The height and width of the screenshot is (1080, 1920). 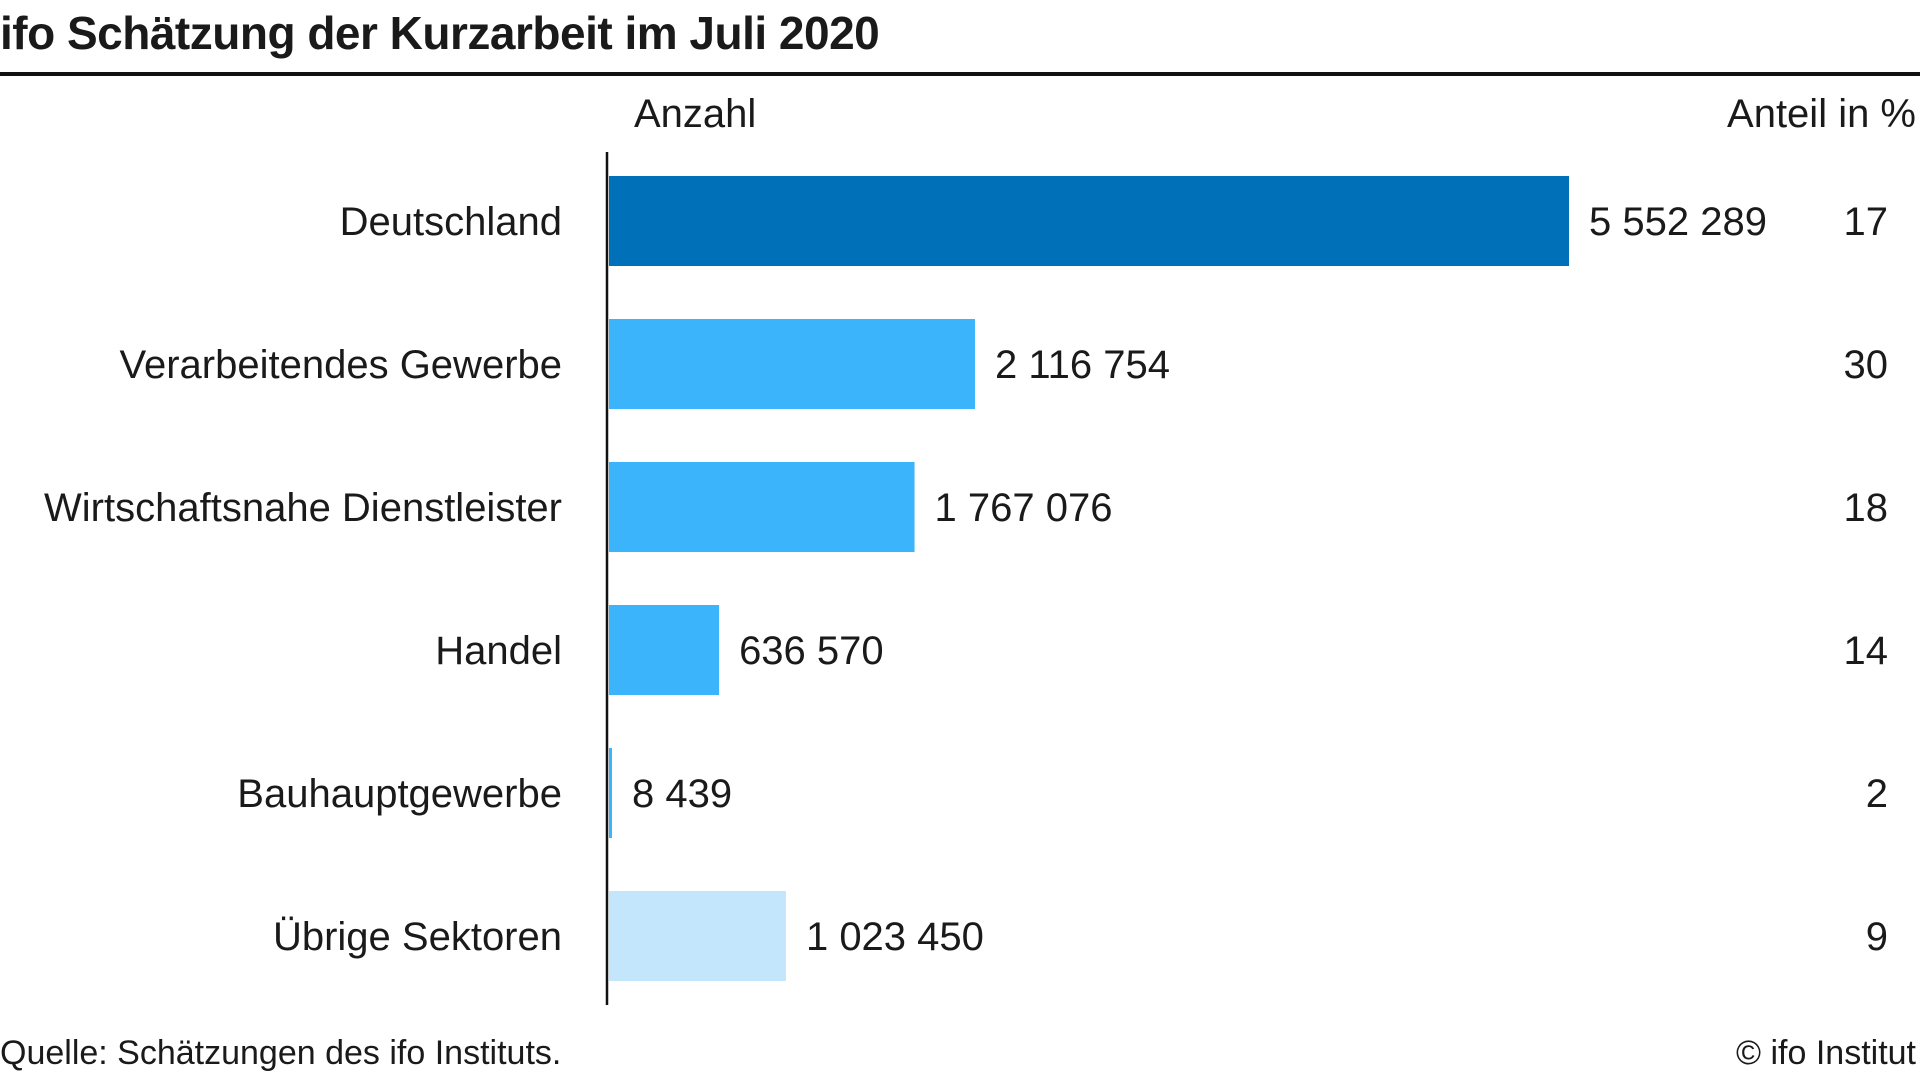 What do you see at coordinates (811, 651) in the screenshot?
I see `value-label-3: 636 570` at bounding box center [811, 651].